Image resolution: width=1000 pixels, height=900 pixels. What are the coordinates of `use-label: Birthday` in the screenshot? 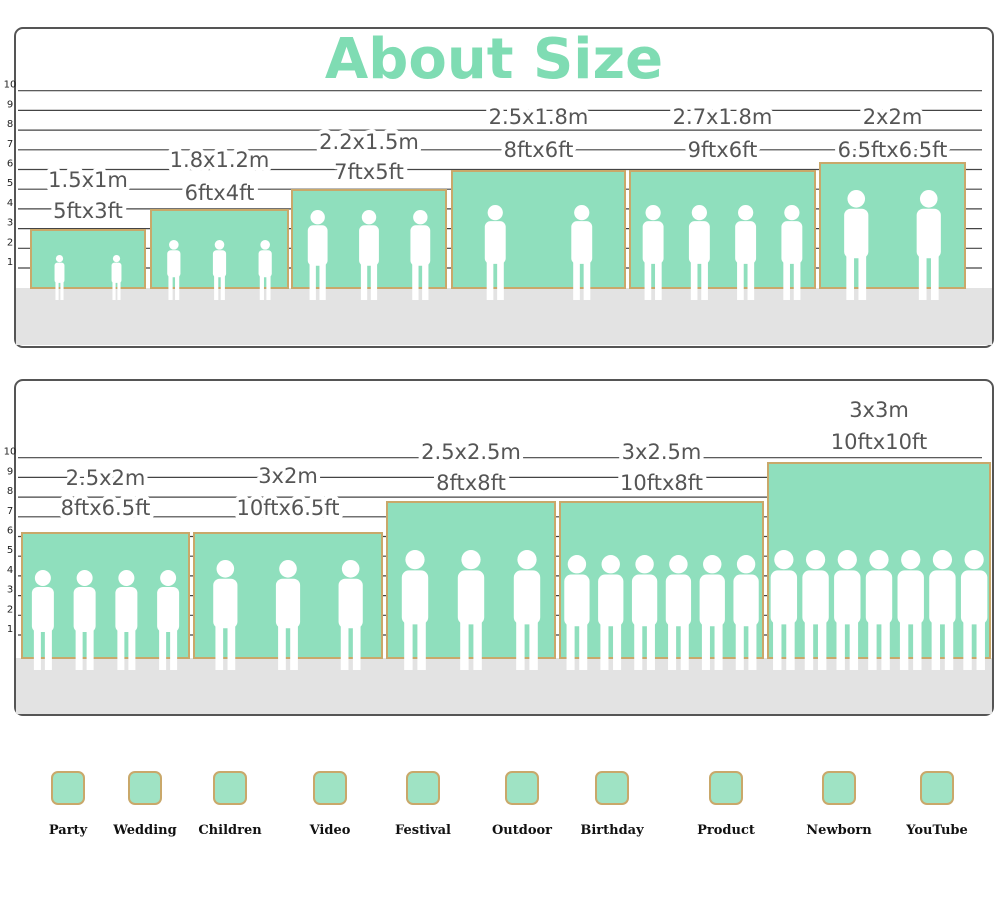 It's located at (612, 830).